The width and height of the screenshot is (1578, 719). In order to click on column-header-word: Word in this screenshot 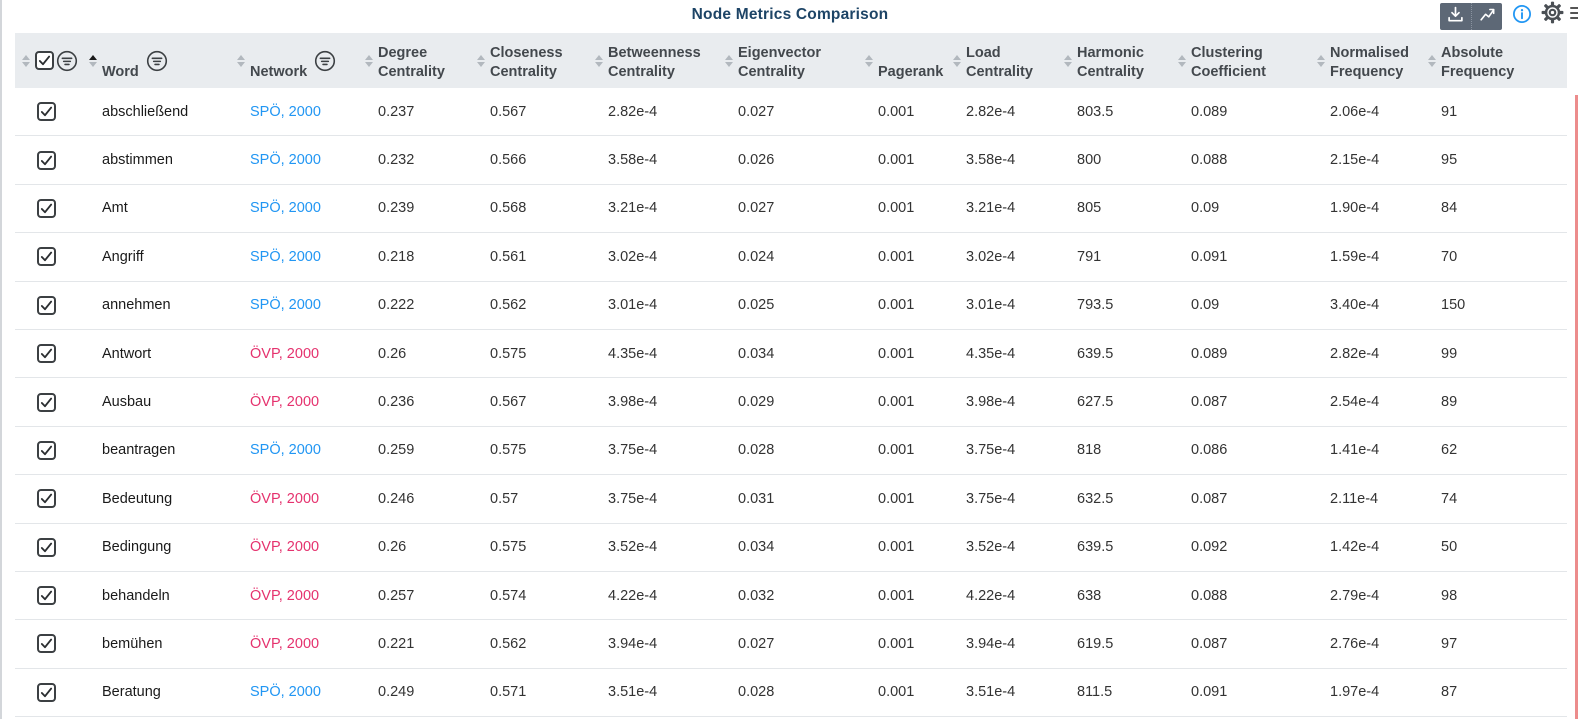, I will do `click(159, 60)`.